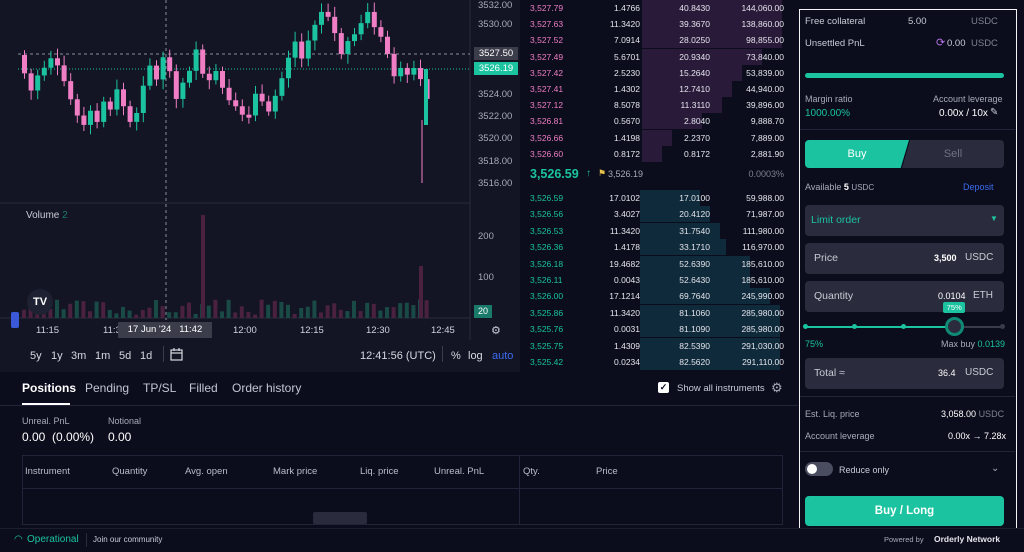  I want to click on total-input: 36.4, so click(947, 373).